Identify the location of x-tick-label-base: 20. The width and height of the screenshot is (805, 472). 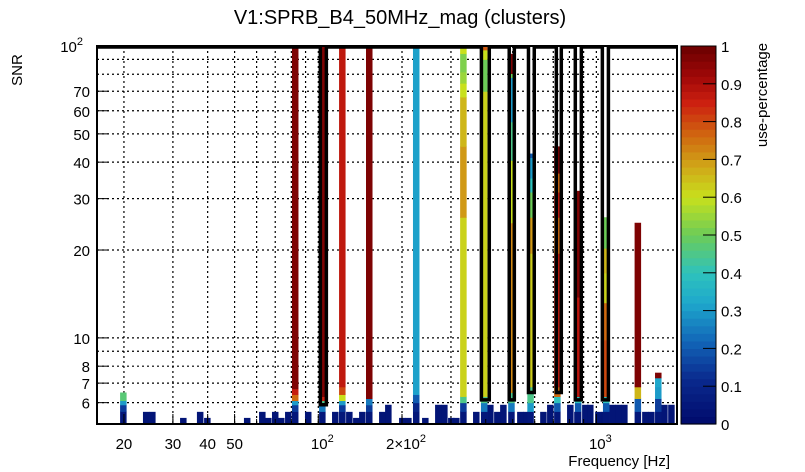
(124, 444).